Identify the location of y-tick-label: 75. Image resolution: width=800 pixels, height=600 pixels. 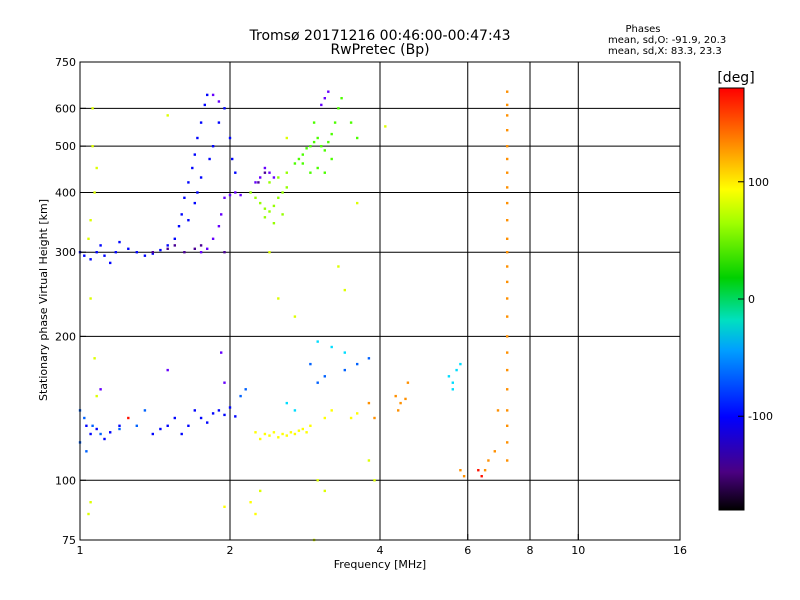
(69, 540).